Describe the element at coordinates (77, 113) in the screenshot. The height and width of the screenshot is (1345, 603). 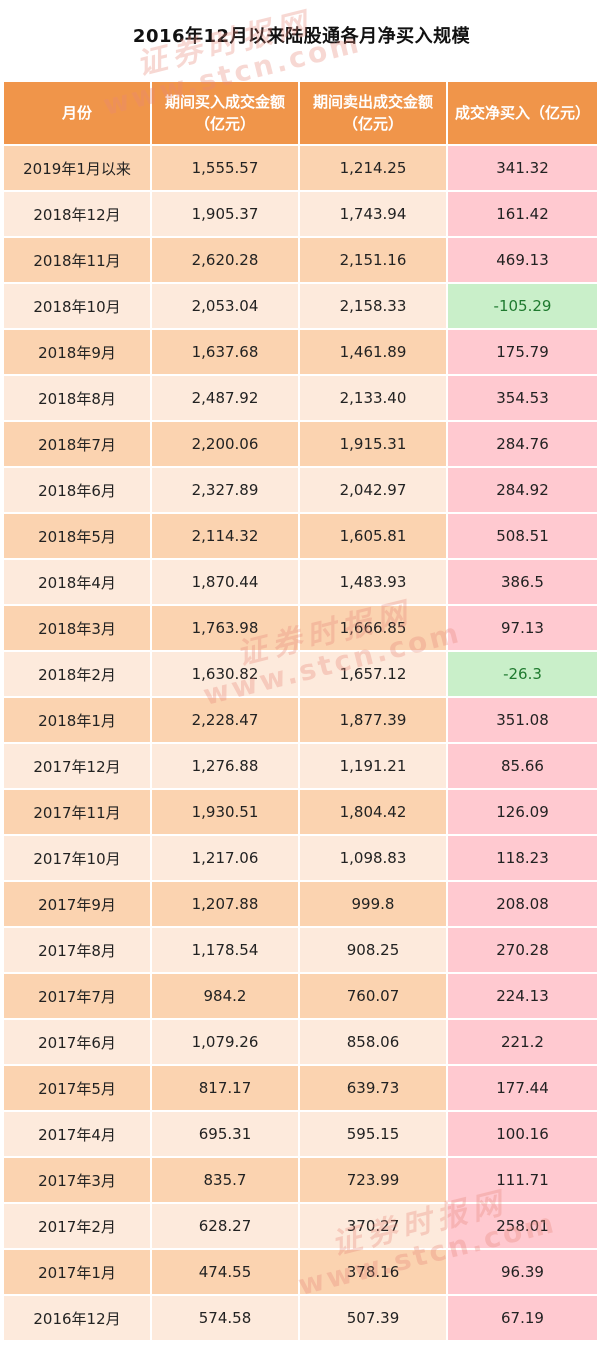
I see `header-month: 月份` at that location.